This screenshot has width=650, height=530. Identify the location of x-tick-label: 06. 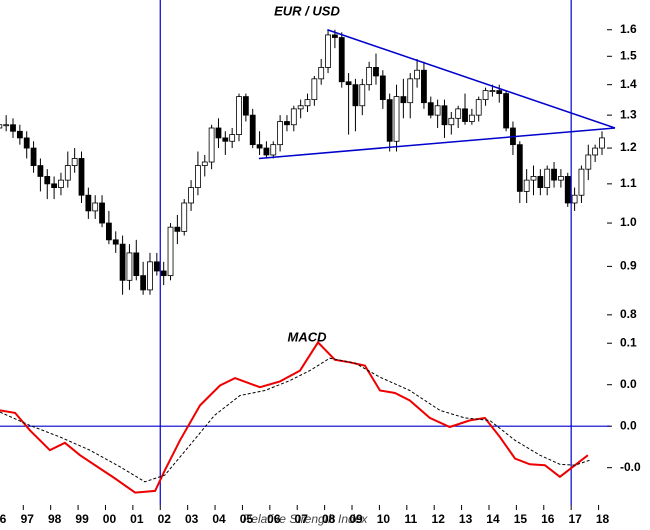
(274, 519).